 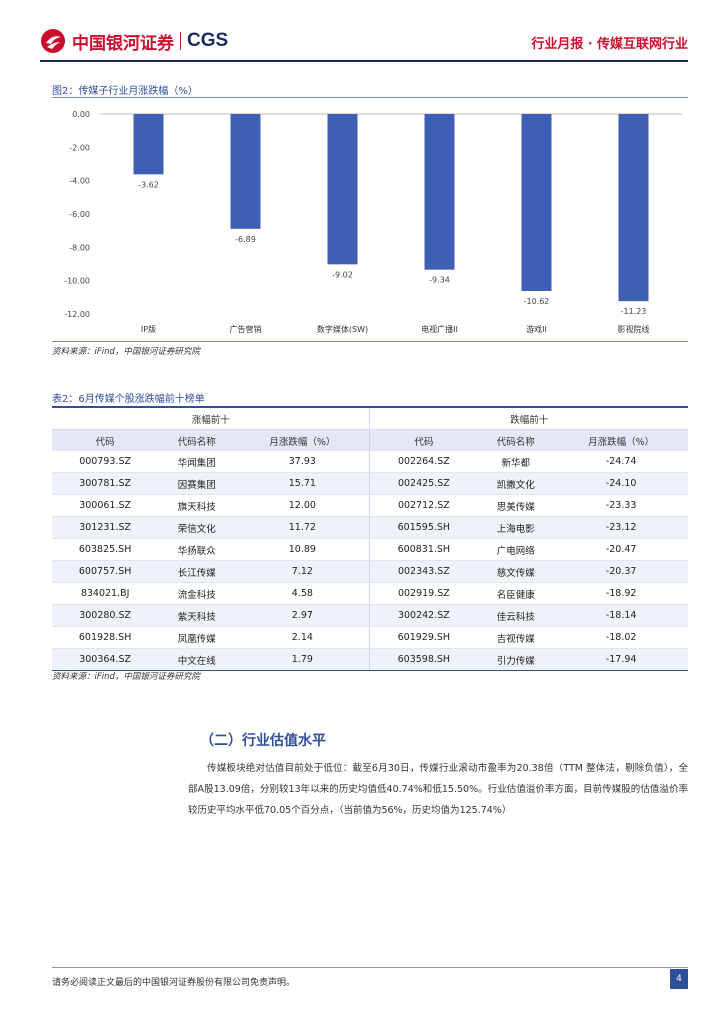 I want to click on section-title: （二）行业估值水平, so click(x=263, y=741).